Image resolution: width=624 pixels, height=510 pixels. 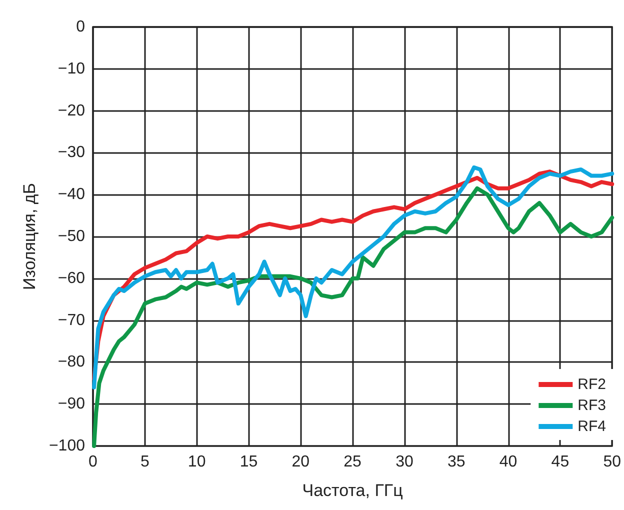 What do you see at coordinates (72, 236) in the screenshot?
I see `y-tick-label: −50` at bounding box center [72, 236].